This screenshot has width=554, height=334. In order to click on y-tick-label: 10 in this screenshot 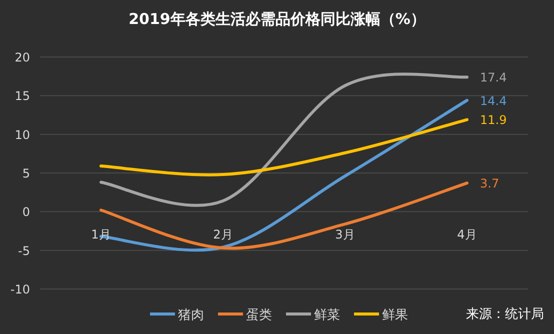, I will do `click(22, 135)`.